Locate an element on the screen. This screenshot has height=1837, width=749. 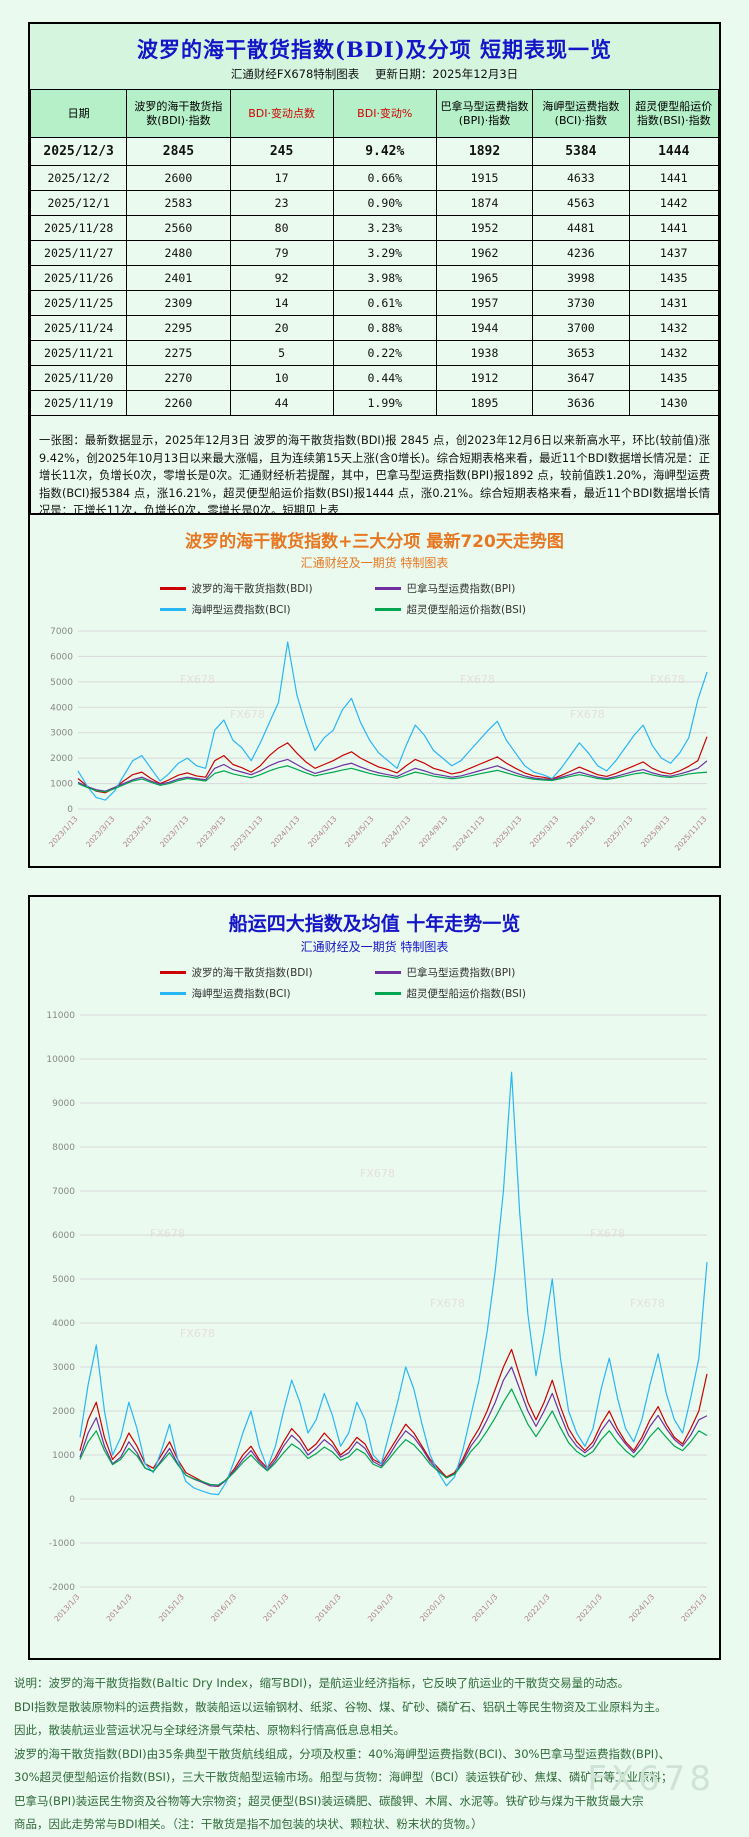
table-cell: 2025/12/2 is located at coordinates (78, 178).